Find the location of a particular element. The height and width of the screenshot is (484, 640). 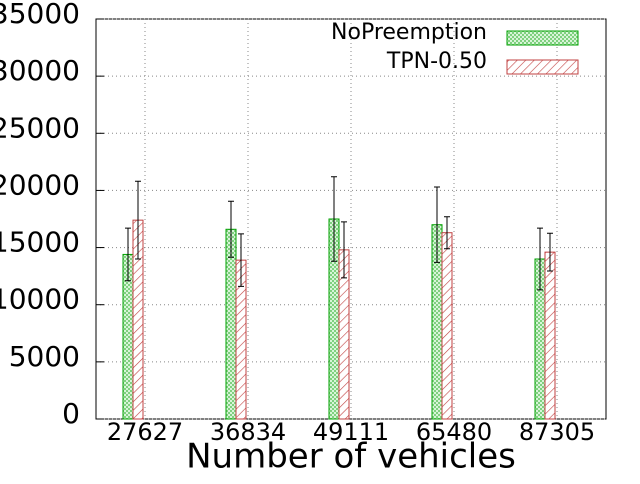

x-tick-label: 49111 is located at coordinates (351, 432).